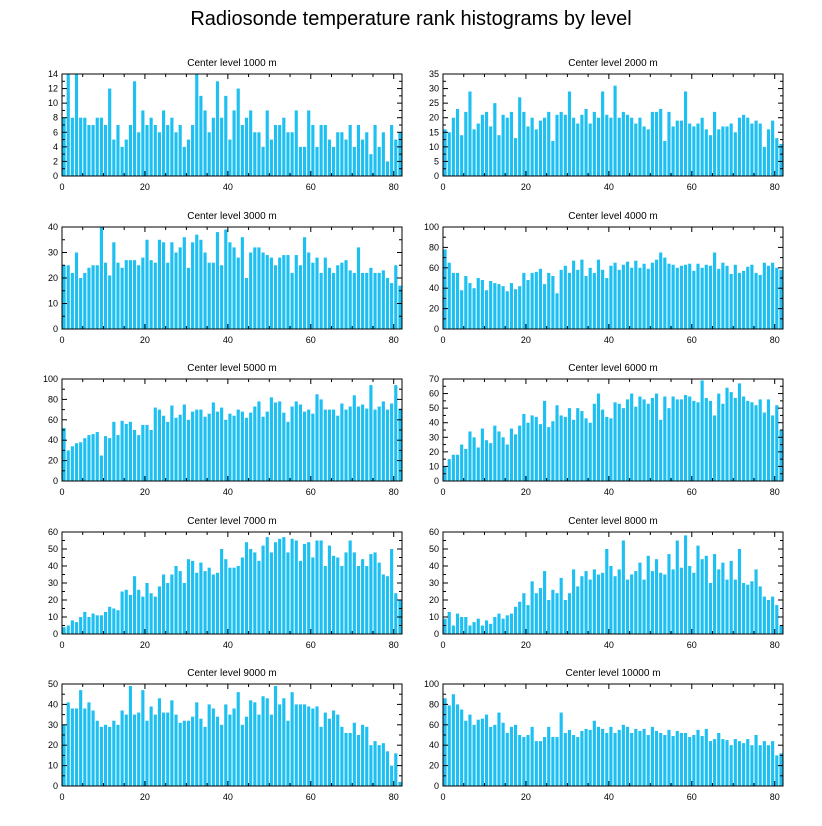 Image resolution: width=822 pixels, height=826 pixels. I want to click on x-tick-label: 80, so click(394, 645).